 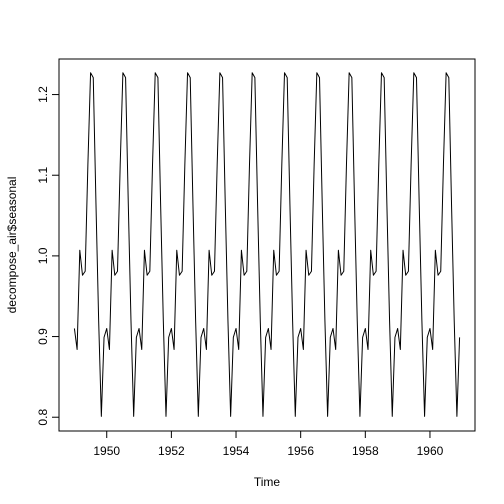 What do you see at coordinates (43, 336) in the screenshot?
I see `y-tick-label: 0.9` at bounding box center [43, 336].